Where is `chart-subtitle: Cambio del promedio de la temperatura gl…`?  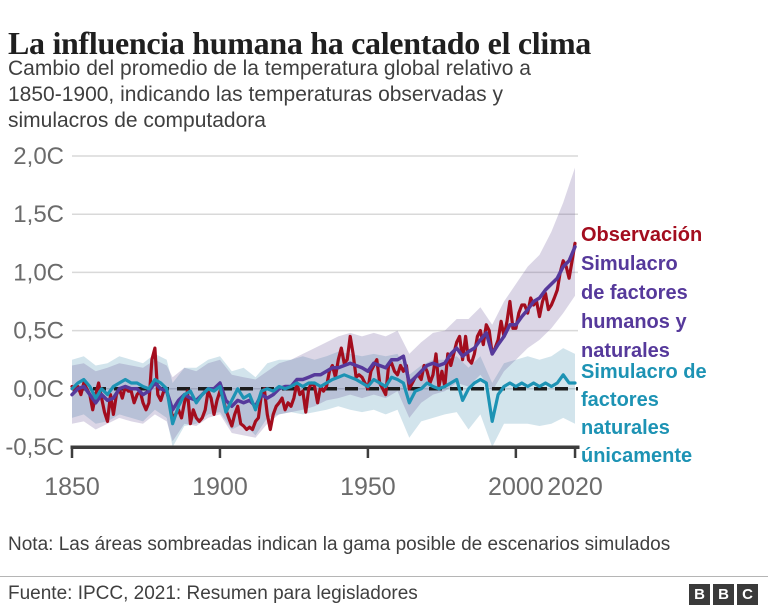
chart-subtitle: Cambio del promedio de la temperatura gl… is located at coordinates (269, 94).